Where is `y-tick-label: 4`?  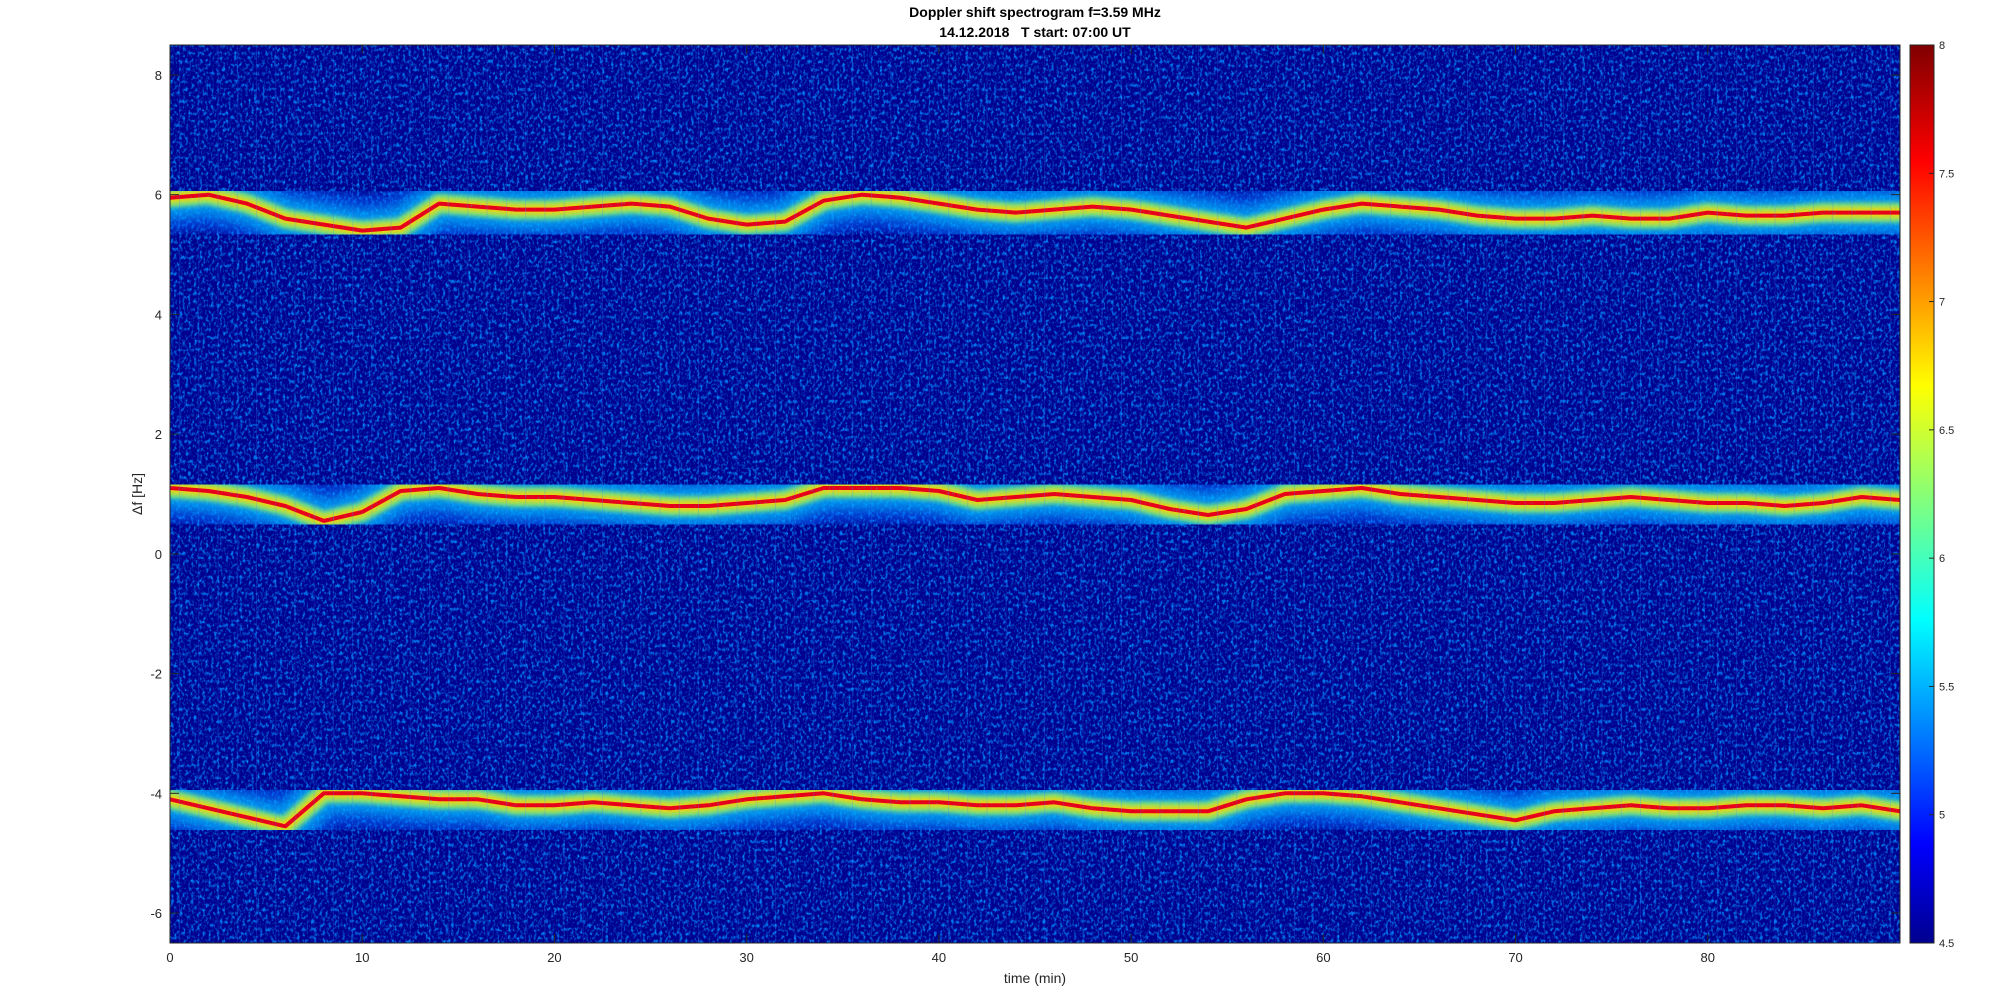 y-tick-label: 4 is located at coordinates (158, 314).